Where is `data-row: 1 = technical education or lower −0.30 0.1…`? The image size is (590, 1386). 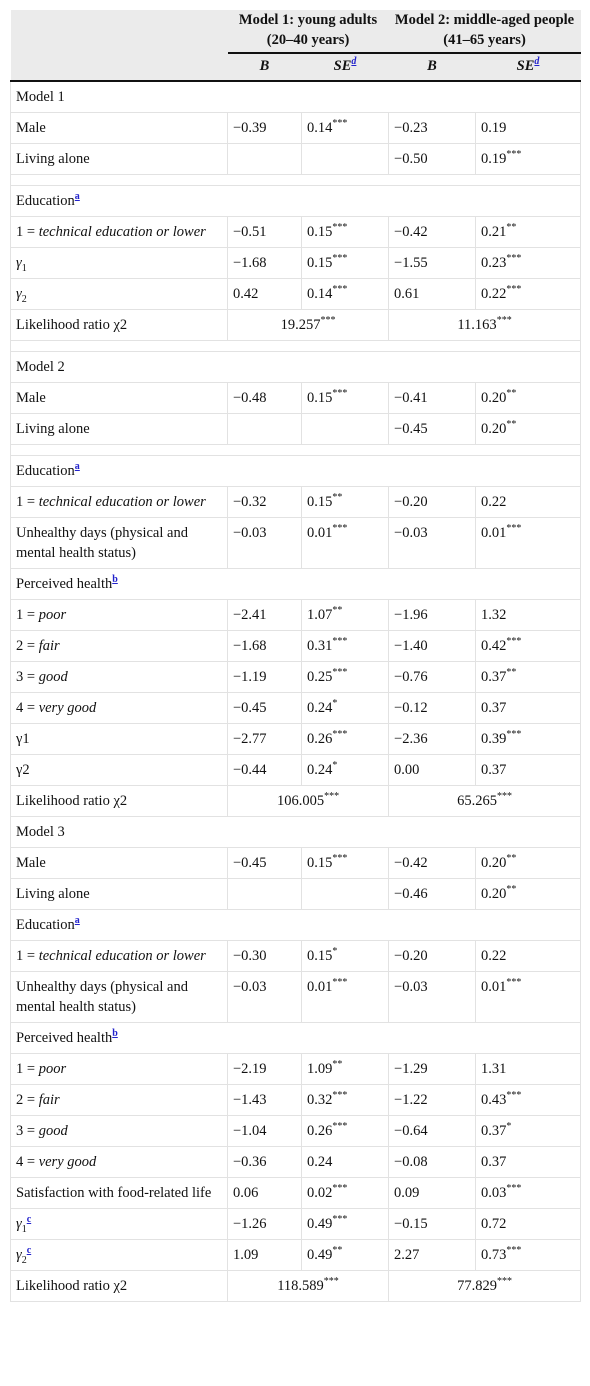
data-row: 1 = technical education or lower −0.30 0.1… is located at coordinates (296, 956).